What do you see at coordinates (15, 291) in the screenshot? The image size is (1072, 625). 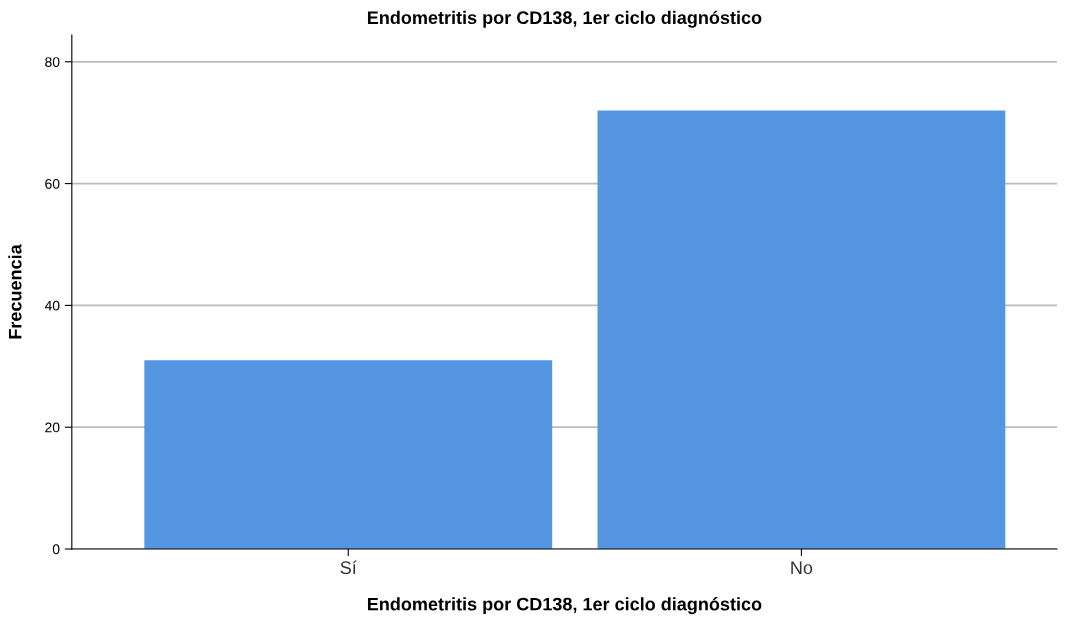 I see `y-axis-title: Frecuencia` at bounding box center [15, 291].